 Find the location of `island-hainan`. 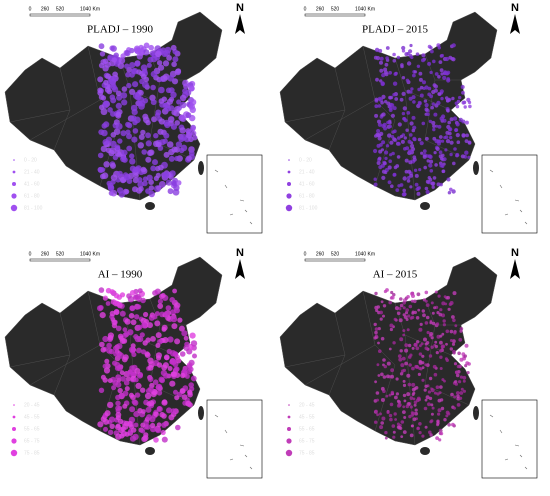

island-hainan is located at coordinates (425, 206).